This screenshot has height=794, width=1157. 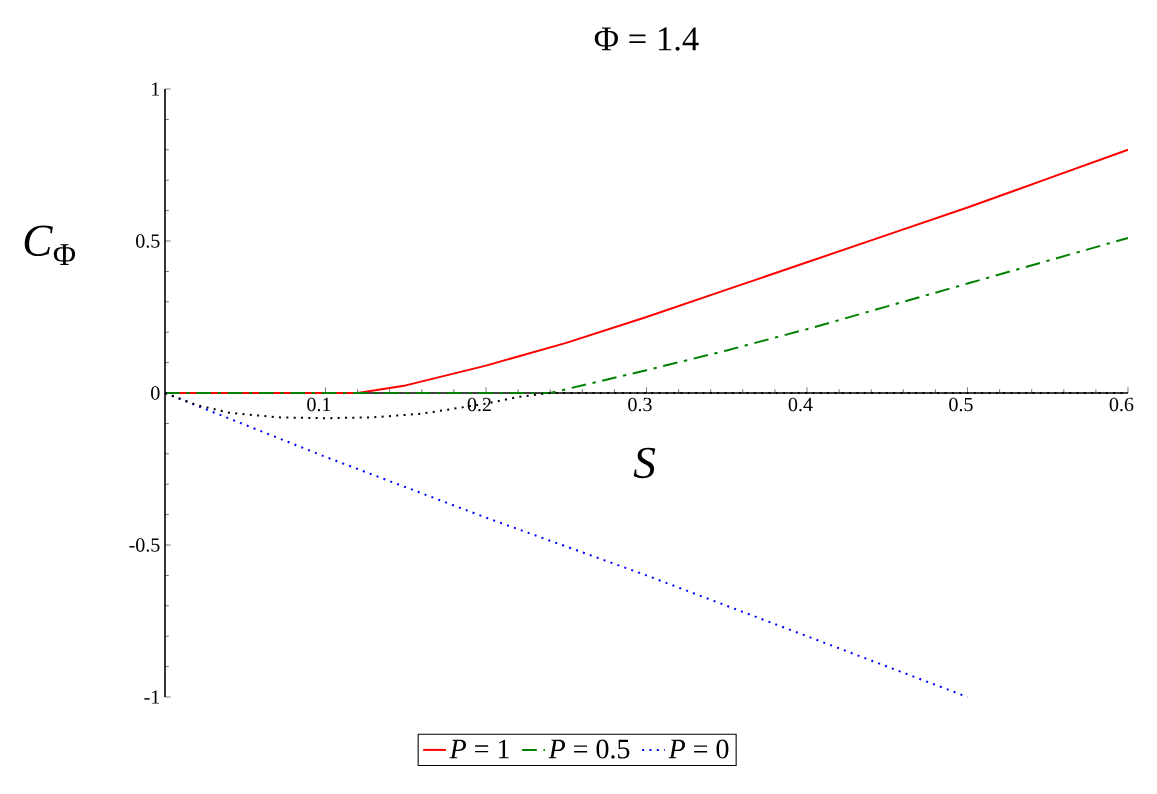 I want to click on x-tick-label: 0.1, so click(x=319, y=404).